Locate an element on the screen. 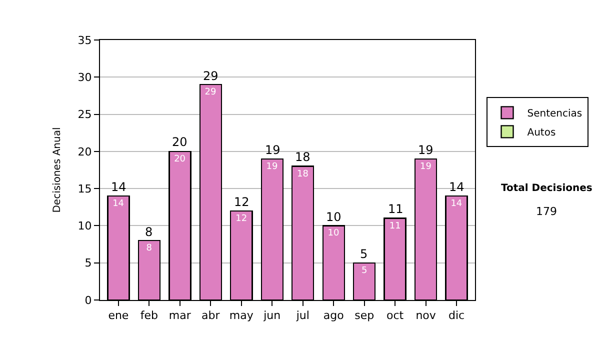 The image size is (600, 340). total-label: 18 is located at coordinates (302, 157).